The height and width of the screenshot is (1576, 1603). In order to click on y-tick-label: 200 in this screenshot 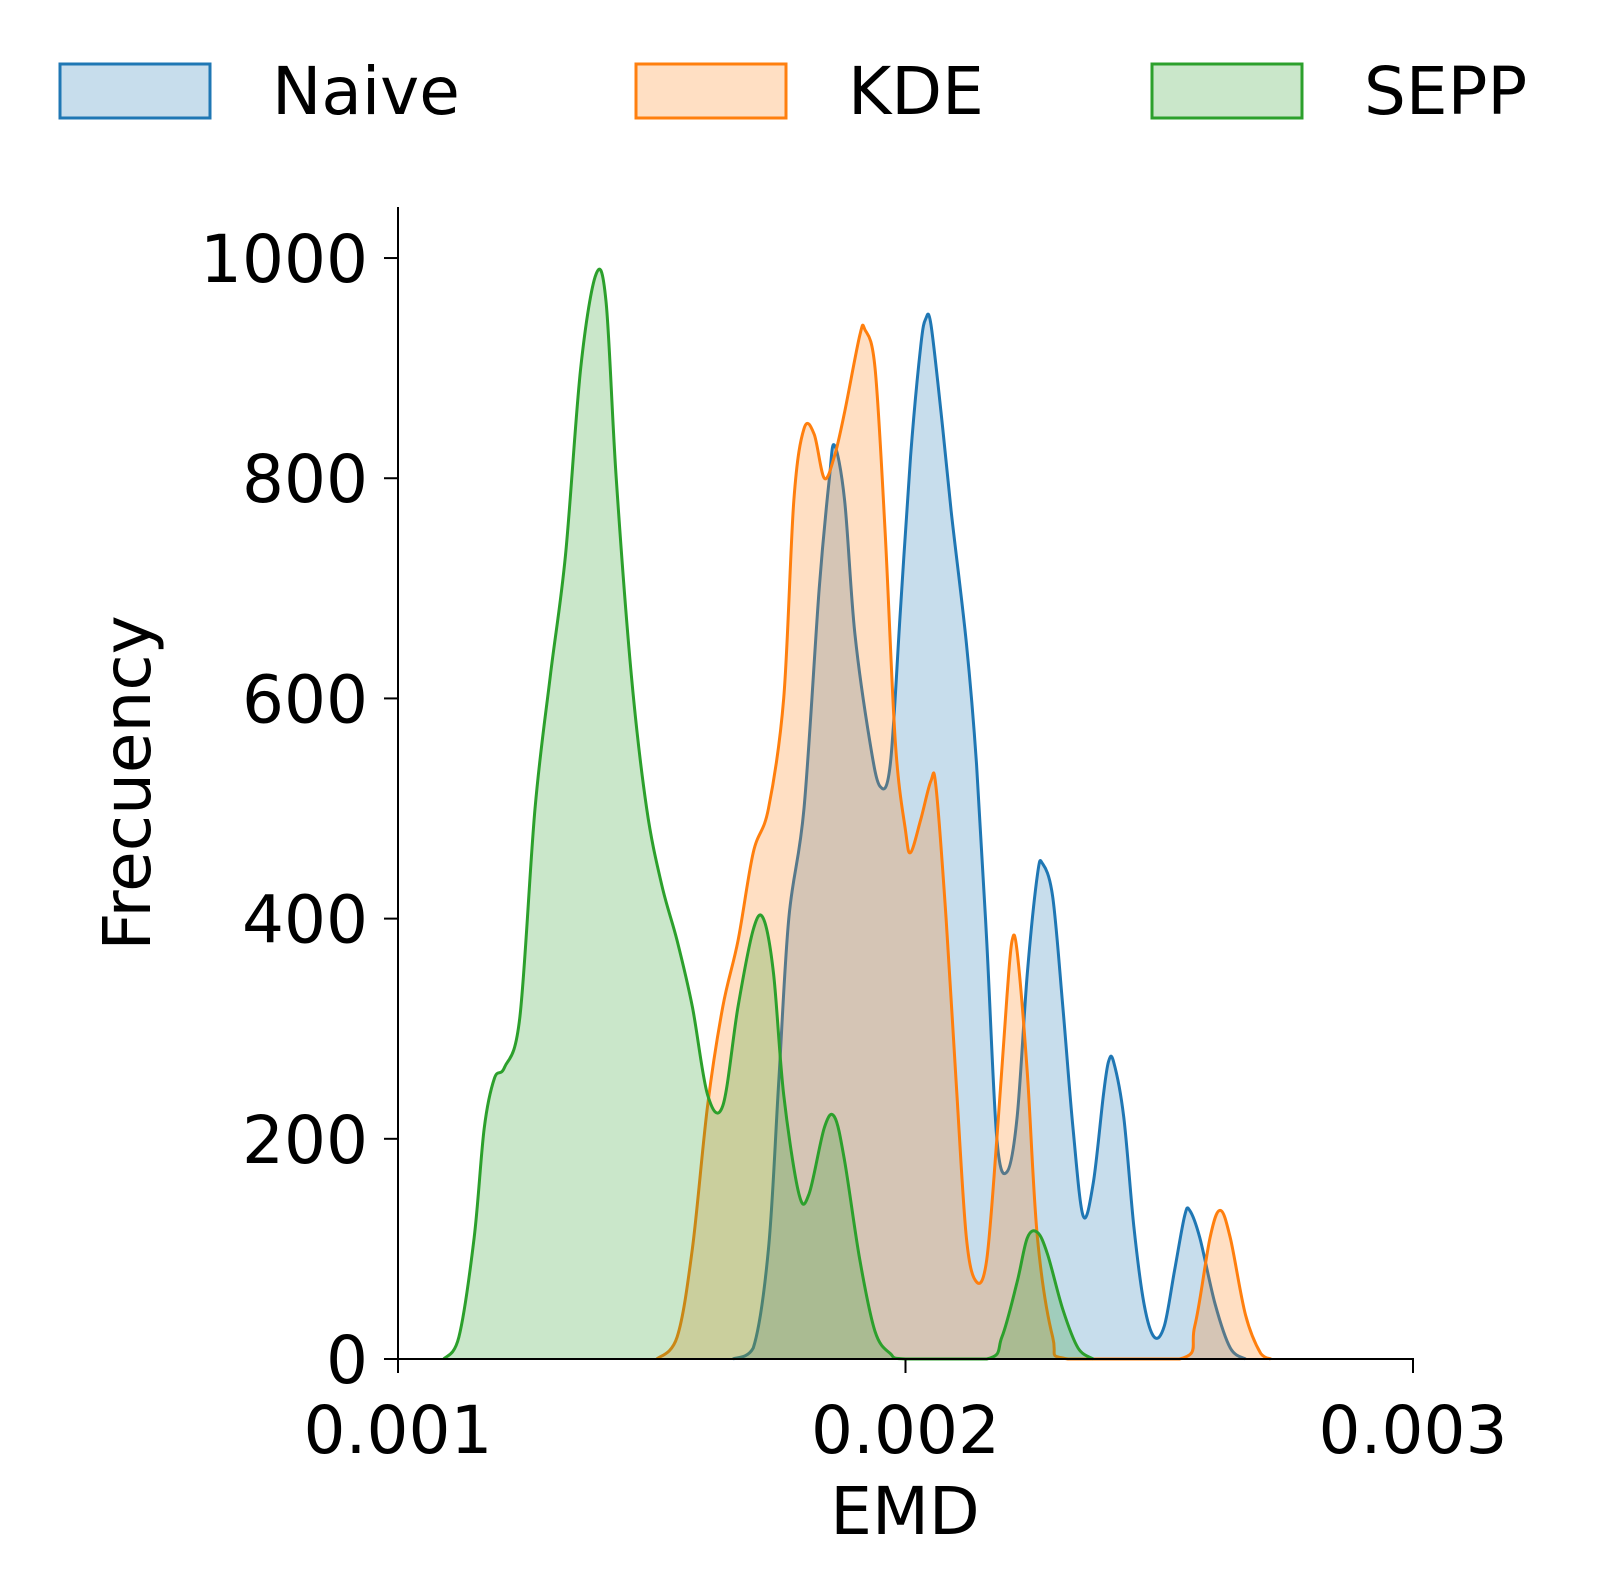, I will do `click(305, 1140)`.